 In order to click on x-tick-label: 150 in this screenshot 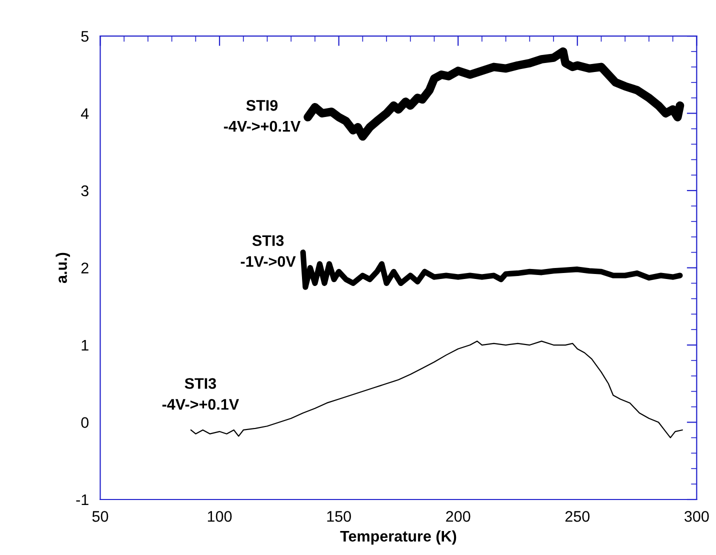, I will do `click(339, 516)`.